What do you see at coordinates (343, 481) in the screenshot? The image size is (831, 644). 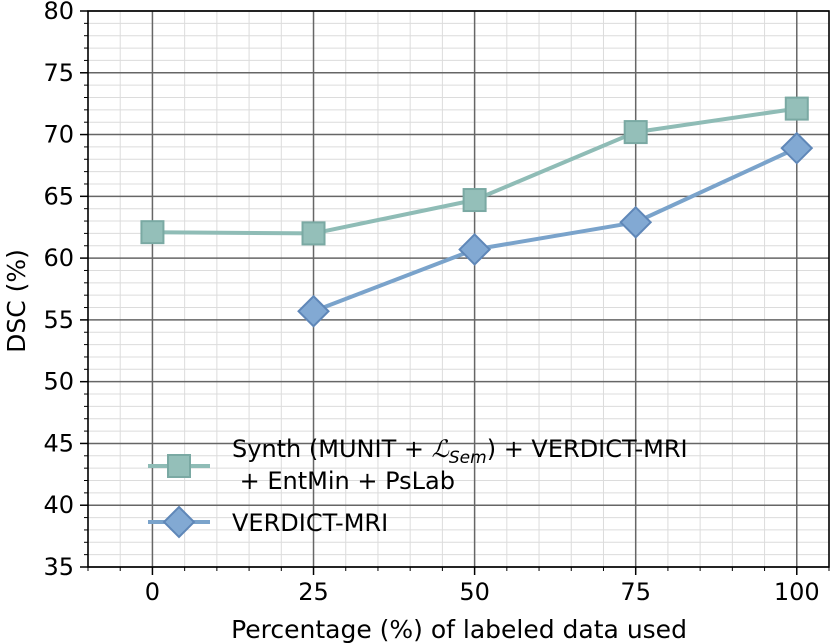 I see `legend-label-series-1-line2: + EntMin + PsLab` at bounding box center [343, 481].